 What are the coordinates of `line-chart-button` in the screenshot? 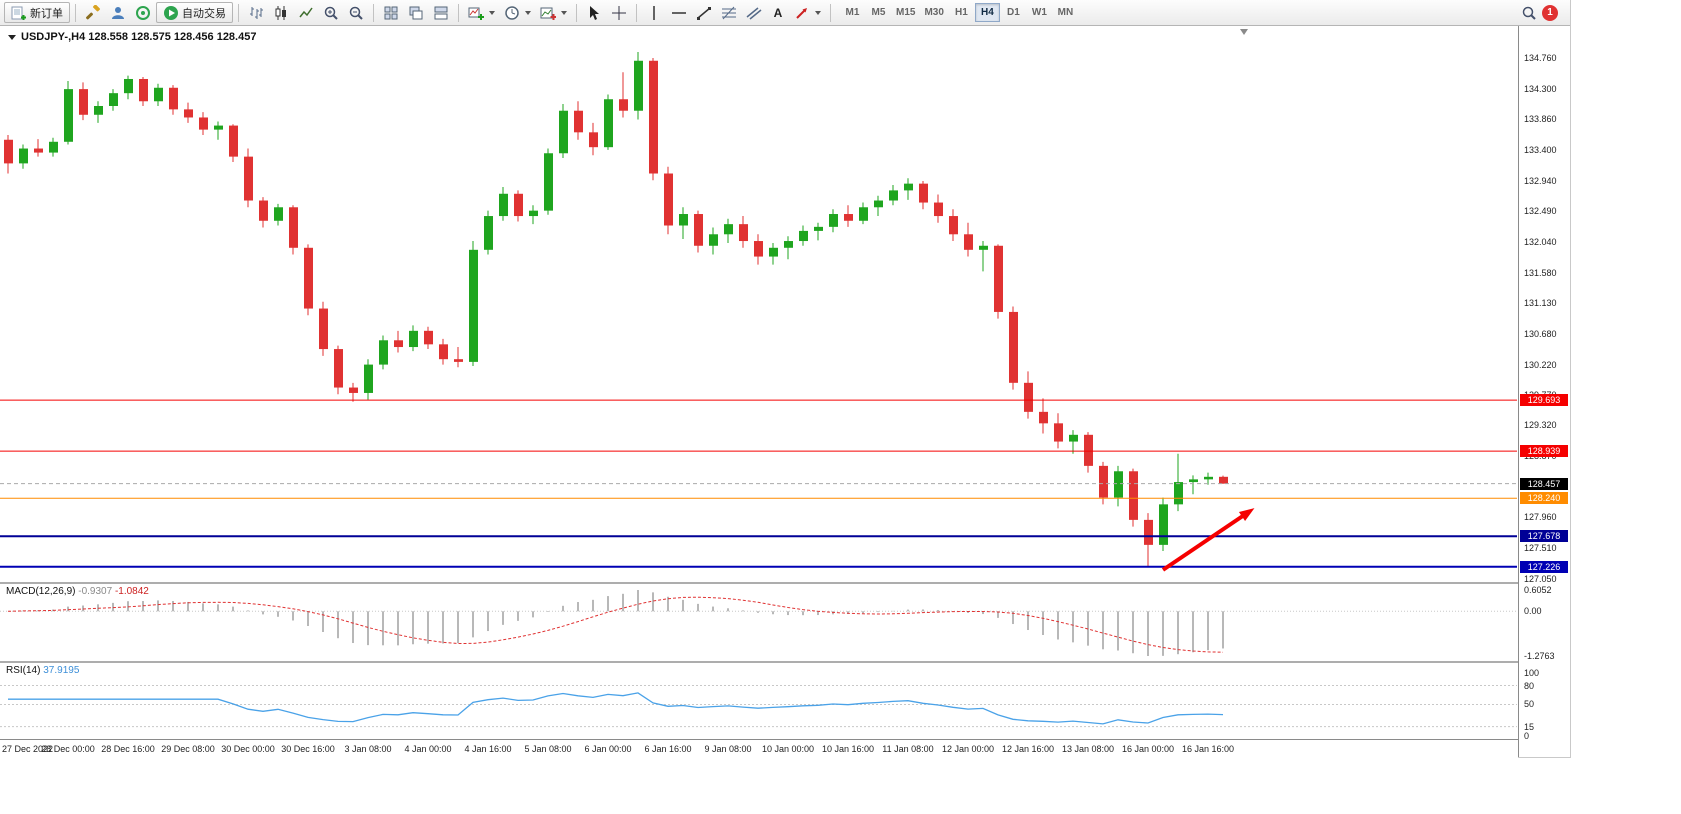 It's located at (306, 12).